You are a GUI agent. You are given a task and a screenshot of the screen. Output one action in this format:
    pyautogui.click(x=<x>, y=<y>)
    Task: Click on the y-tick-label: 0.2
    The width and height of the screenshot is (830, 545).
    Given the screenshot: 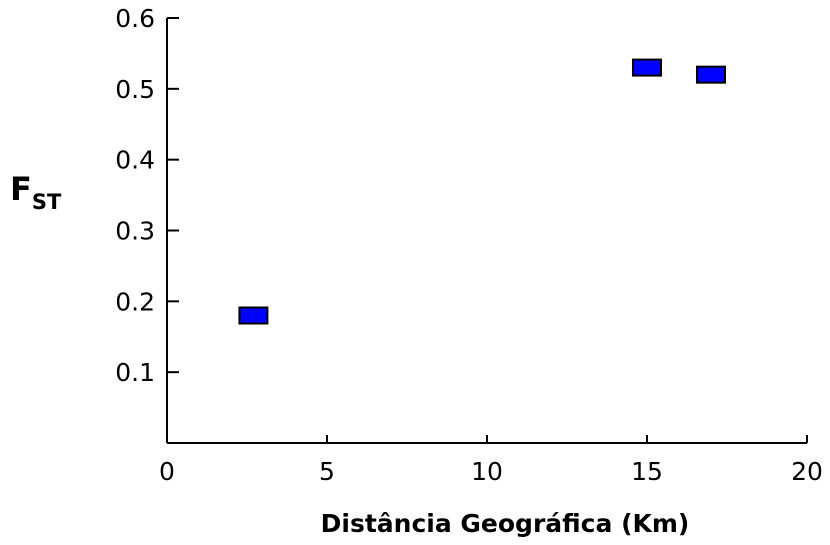 What is the action you would take?
    pyautogui.click(x=135, y=301)
    